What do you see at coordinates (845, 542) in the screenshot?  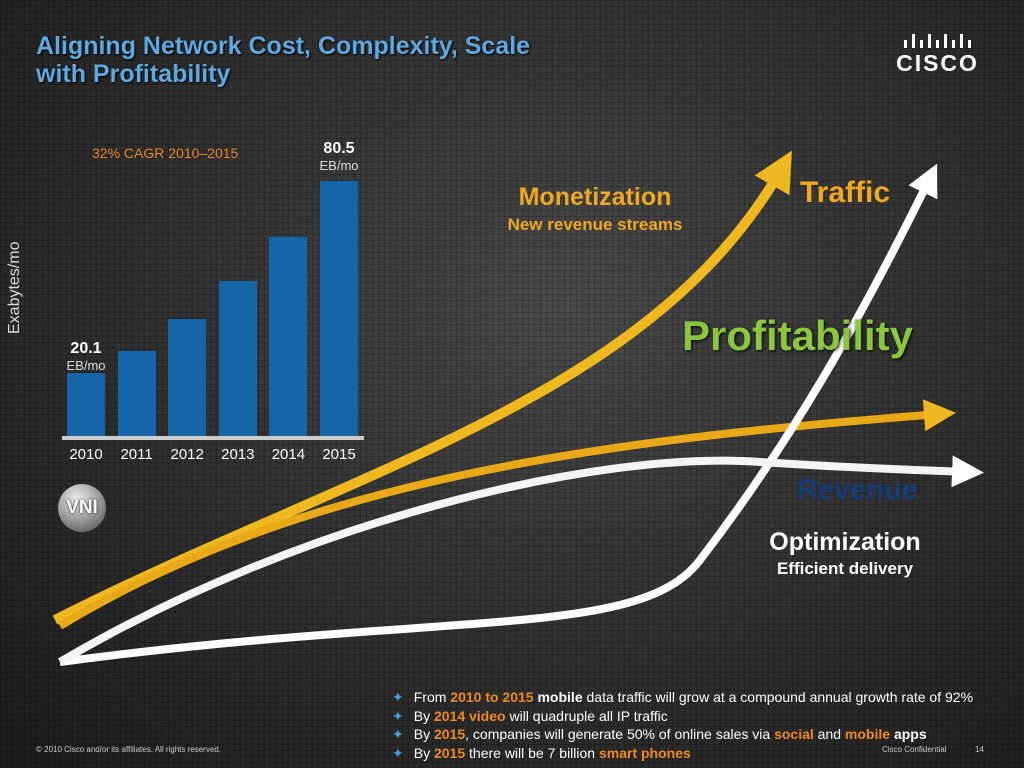 I see `optimization-label: Optimization` at bounding box center [845, 542].